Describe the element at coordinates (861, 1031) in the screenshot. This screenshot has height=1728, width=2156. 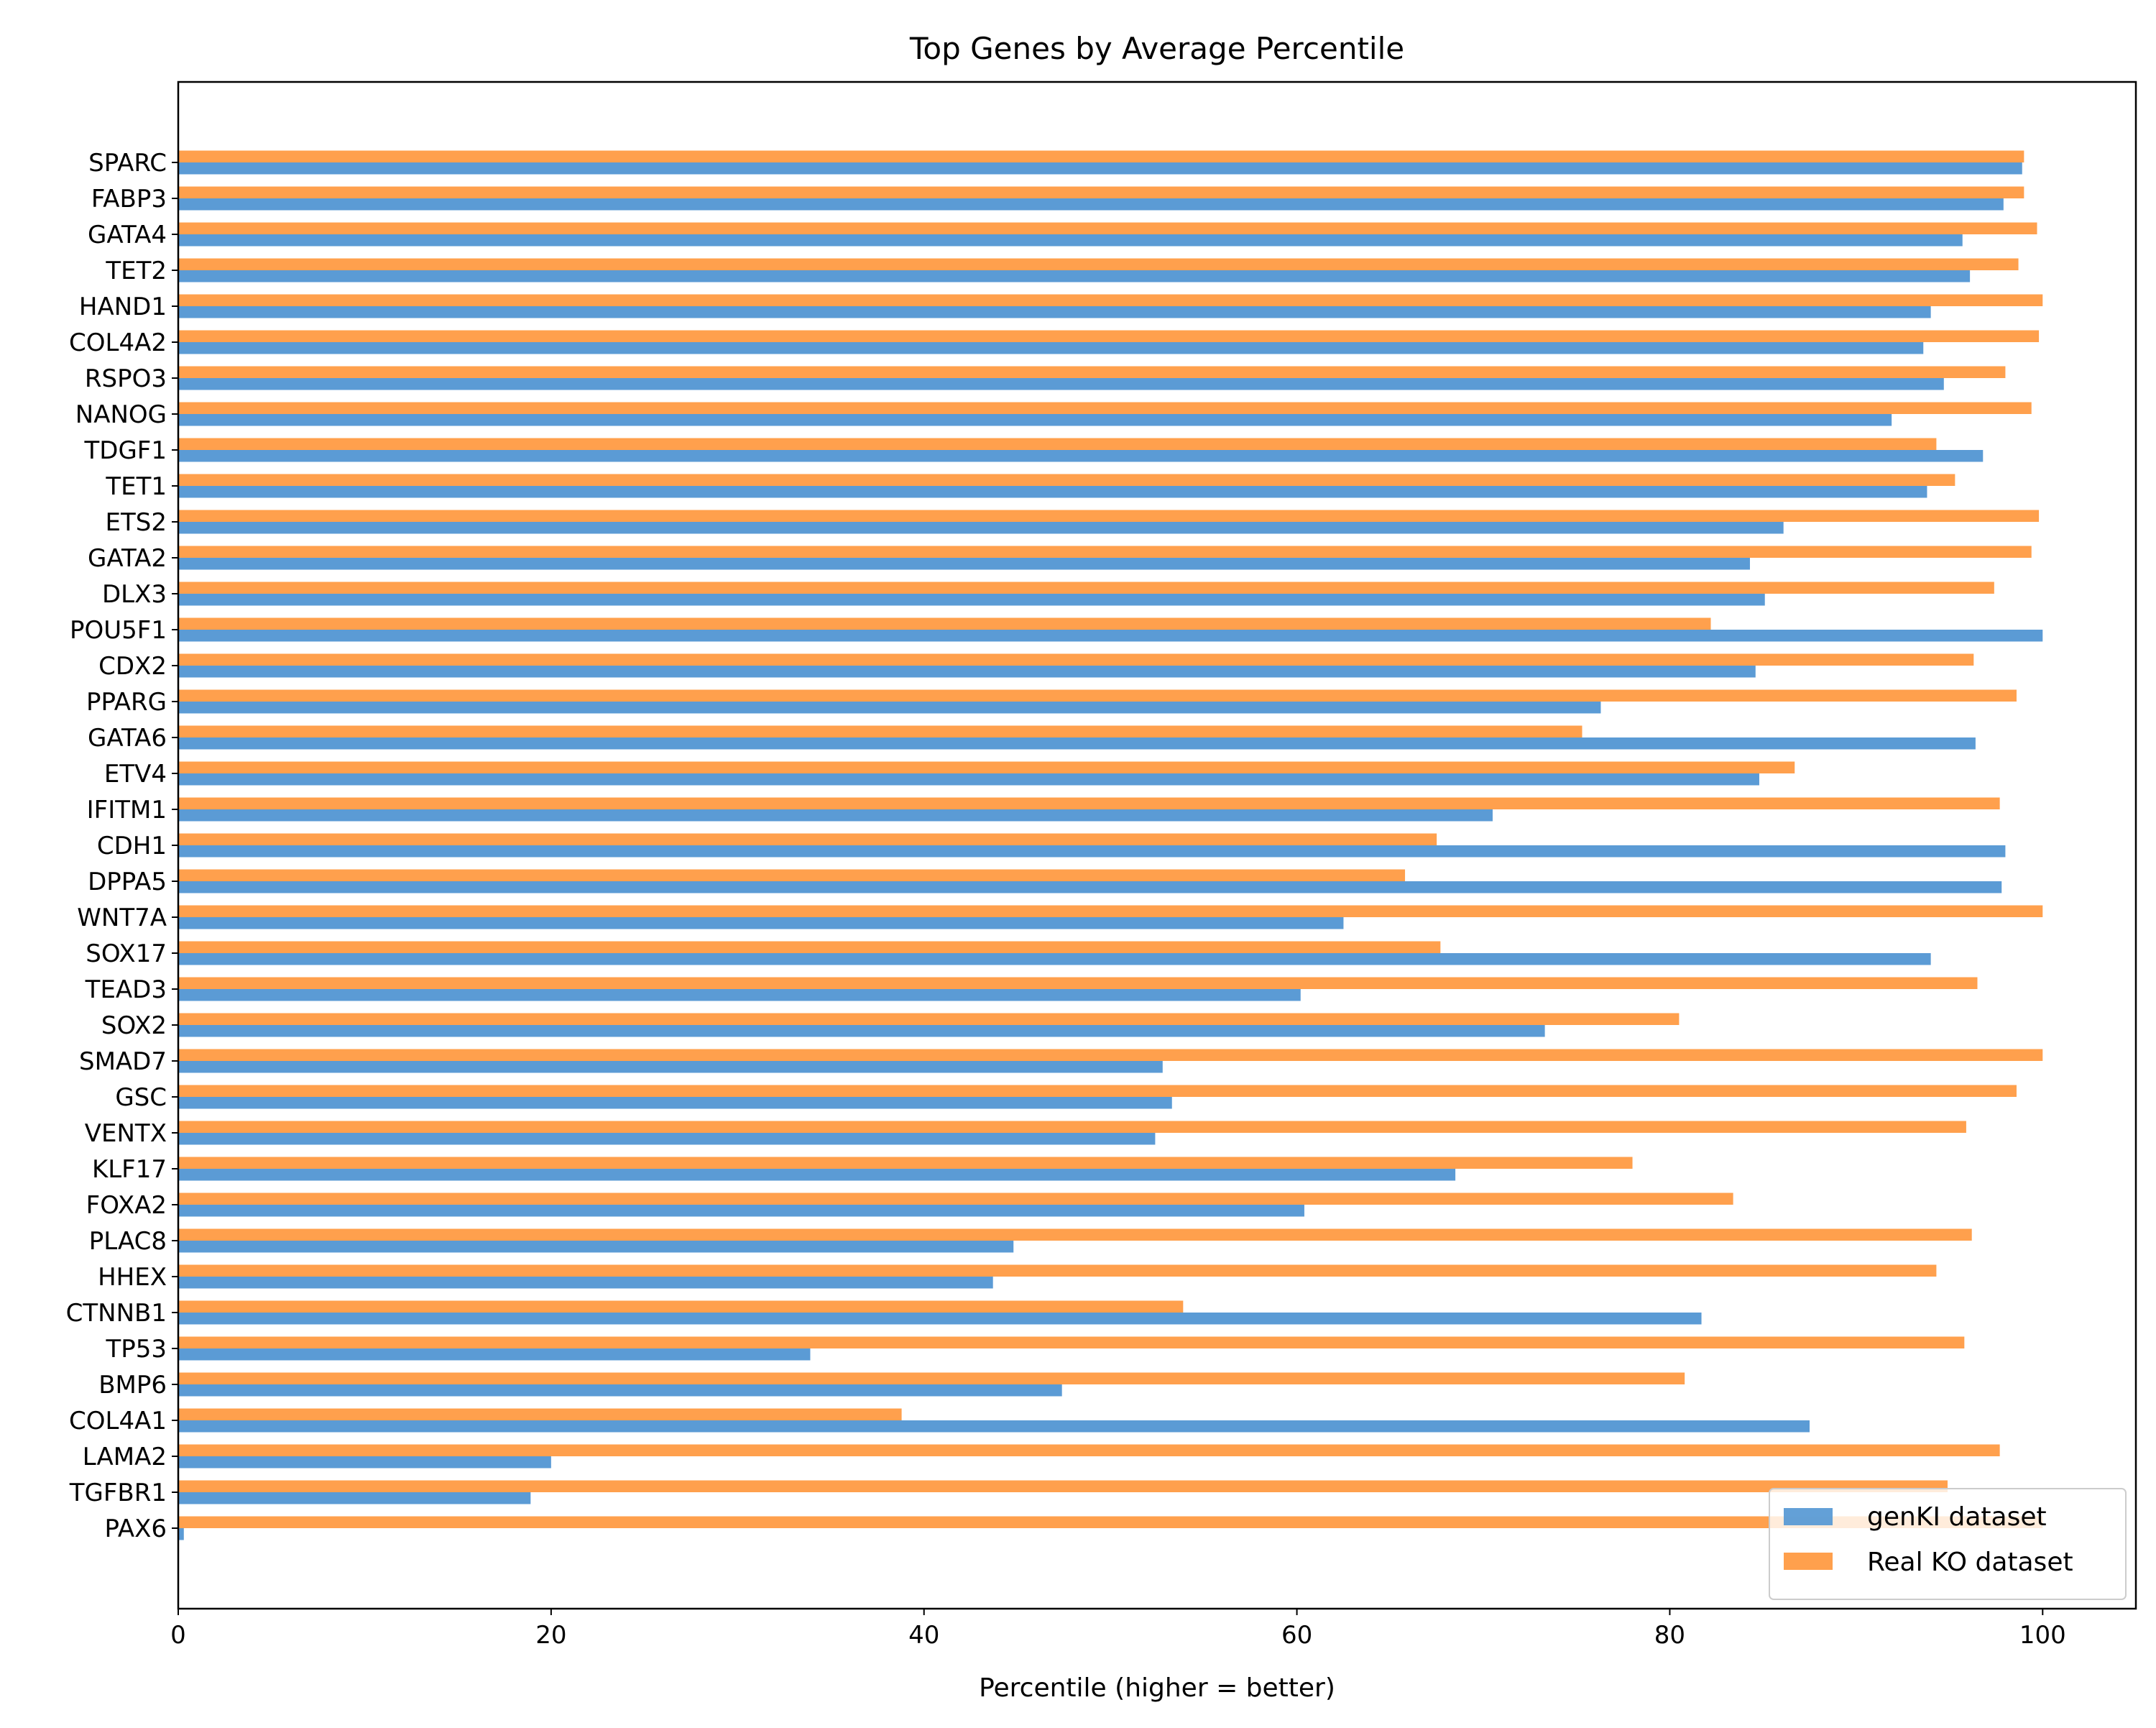
I see `bar-genki-dataset-sox2` at that location.